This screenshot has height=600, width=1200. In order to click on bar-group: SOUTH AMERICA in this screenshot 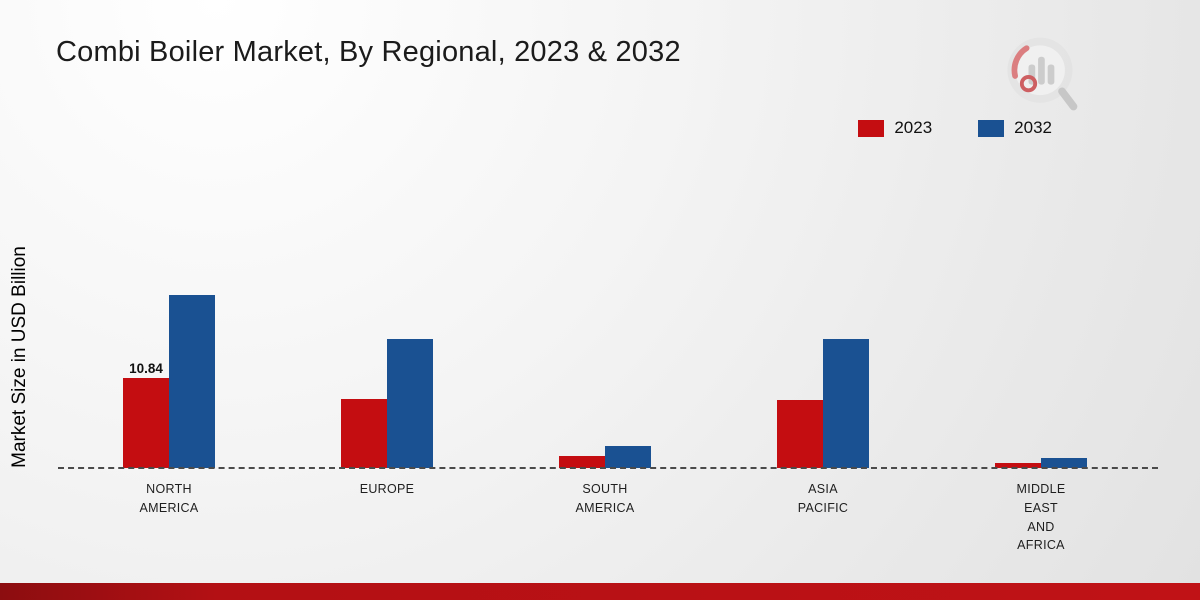, I will do `click(605, 391)`.